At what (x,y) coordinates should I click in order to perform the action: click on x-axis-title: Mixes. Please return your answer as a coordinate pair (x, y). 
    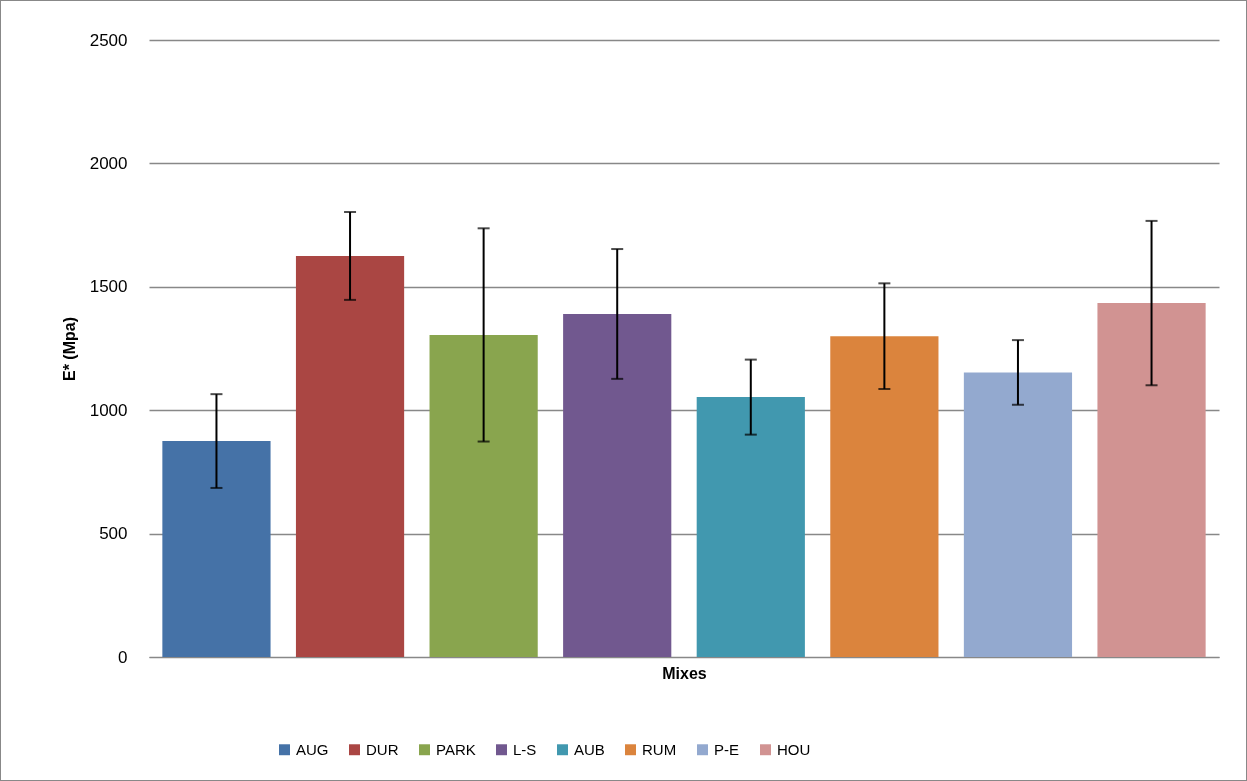
    Looking at the image, I should click on (684, 673).